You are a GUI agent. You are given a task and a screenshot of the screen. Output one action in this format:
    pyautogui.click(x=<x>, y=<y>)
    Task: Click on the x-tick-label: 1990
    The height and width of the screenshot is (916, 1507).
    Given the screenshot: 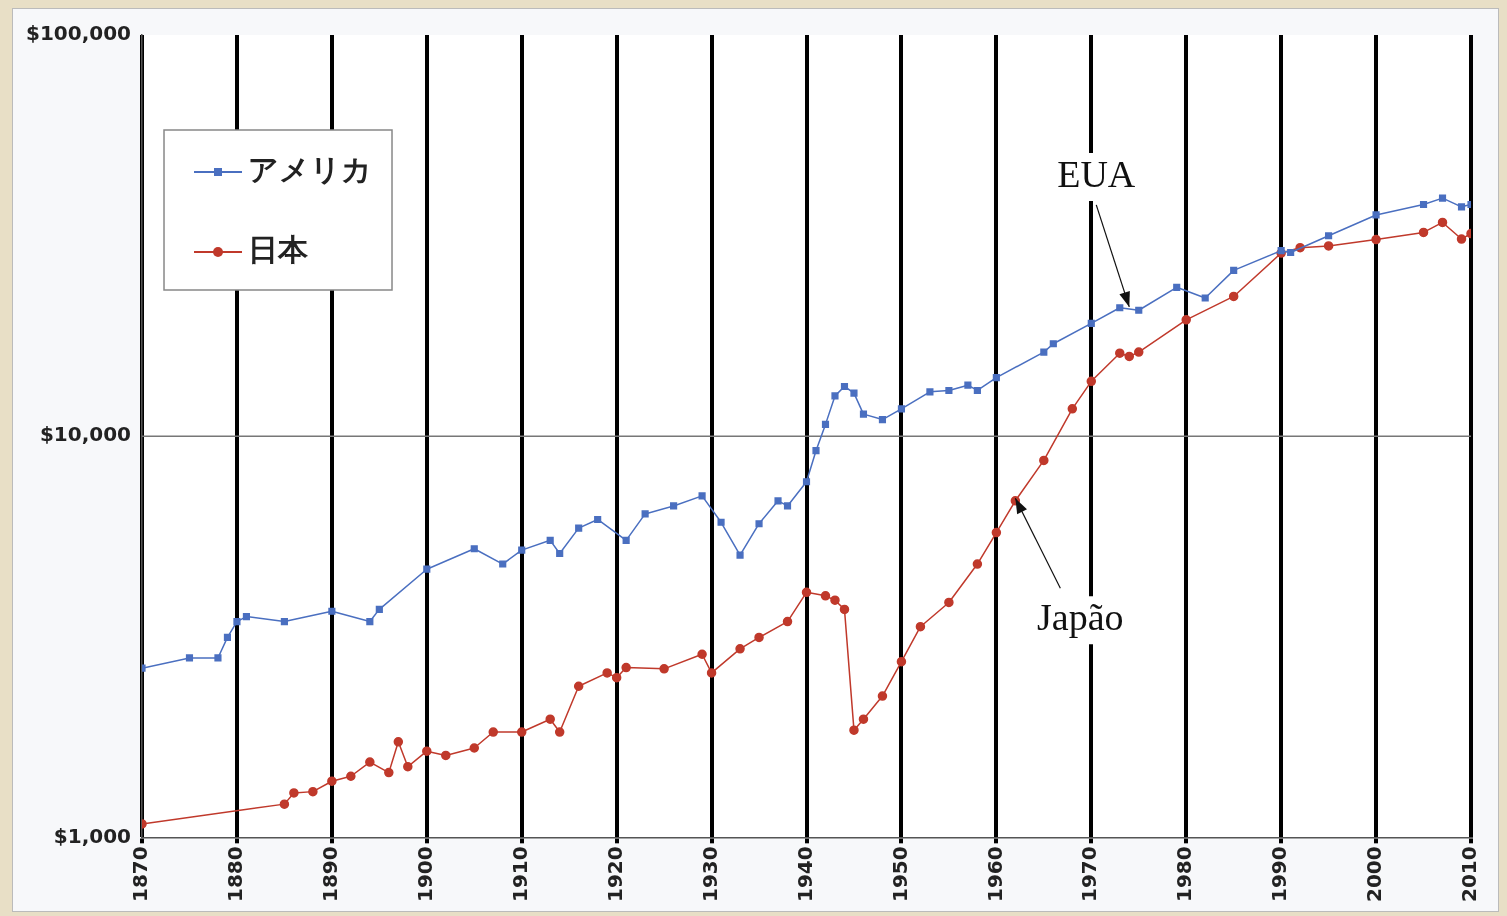 What is the action you would take?
    pyautogui.click(x=1279, y=874)
    